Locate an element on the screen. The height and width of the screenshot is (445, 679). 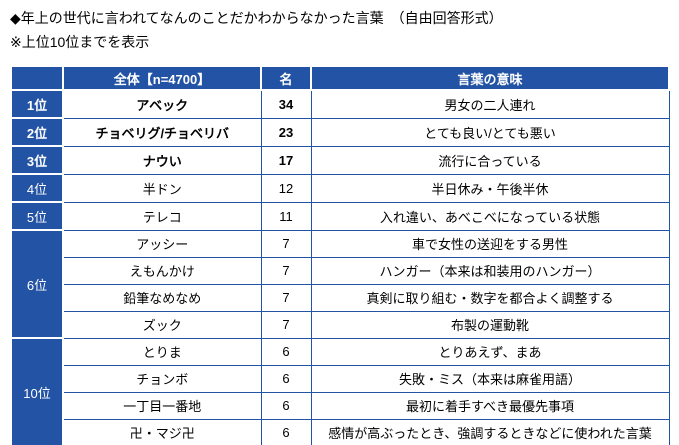
rank-cell: 2位 is located at coordinates (37, 132).